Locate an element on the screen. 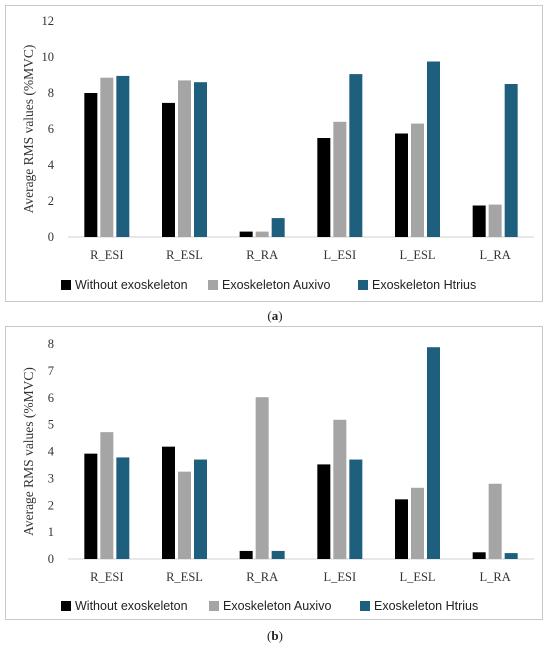  chart-b-bar-exoskeleton-auxivo-r-ra is located at coordinates (262, 478).